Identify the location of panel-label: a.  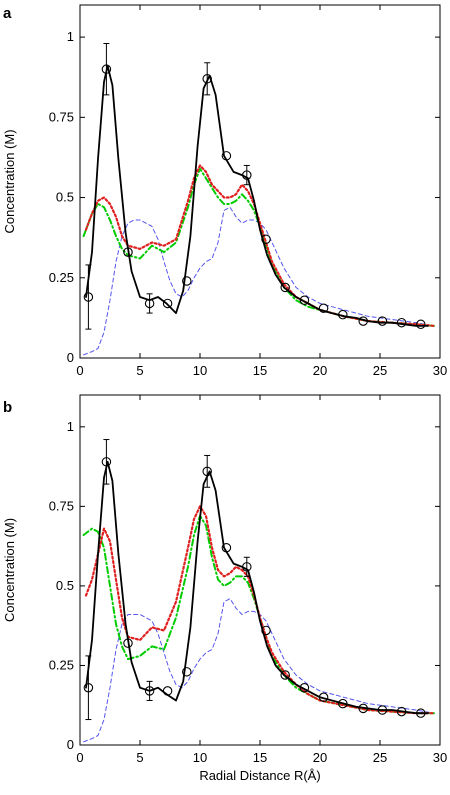
(7, 13).